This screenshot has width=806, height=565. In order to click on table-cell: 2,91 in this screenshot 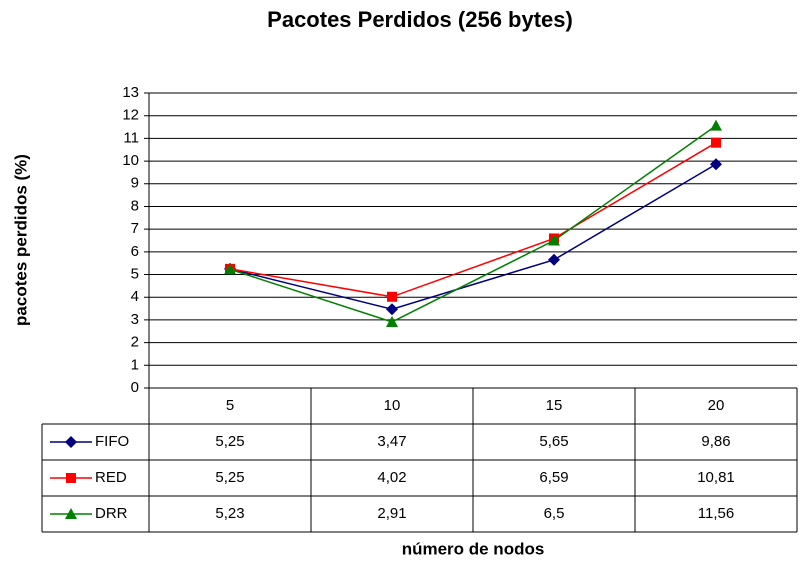, I will do `click(391, 513)`.